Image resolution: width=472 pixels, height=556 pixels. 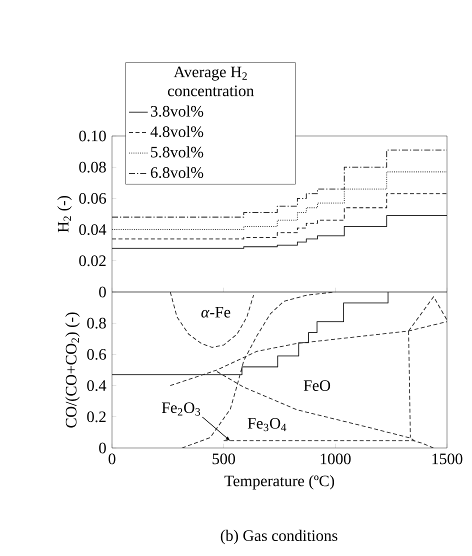 What do you see at coordinates (279, 537) in the screenshot?
I see `text: (b) Gas conditions` at bounding box center [279, 537].